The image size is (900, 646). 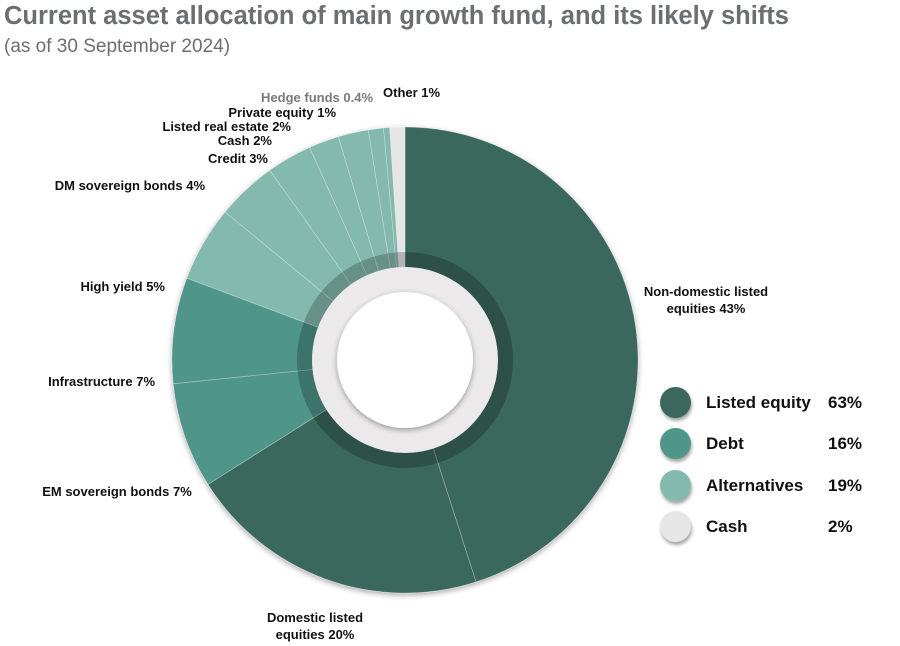 I want to click on donut-hole, so click(x=405, y=360).